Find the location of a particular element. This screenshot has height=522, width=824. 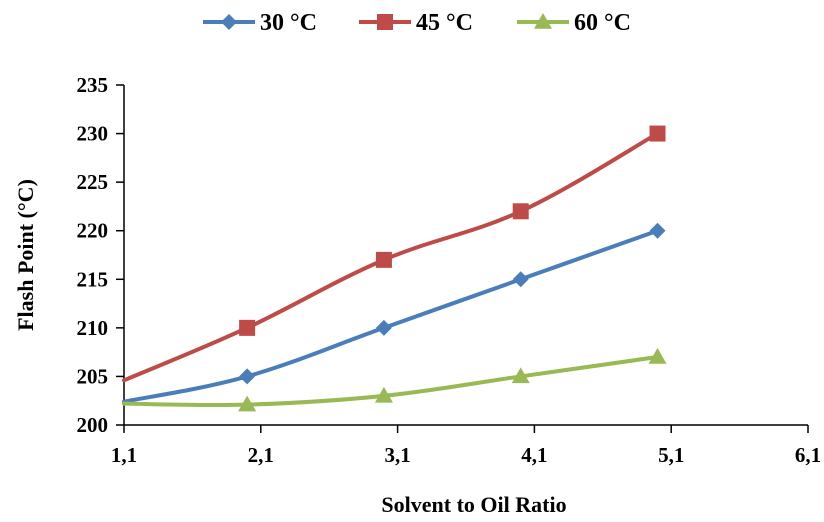

y-tick-label: 230 is located at coordinates (93, 134).